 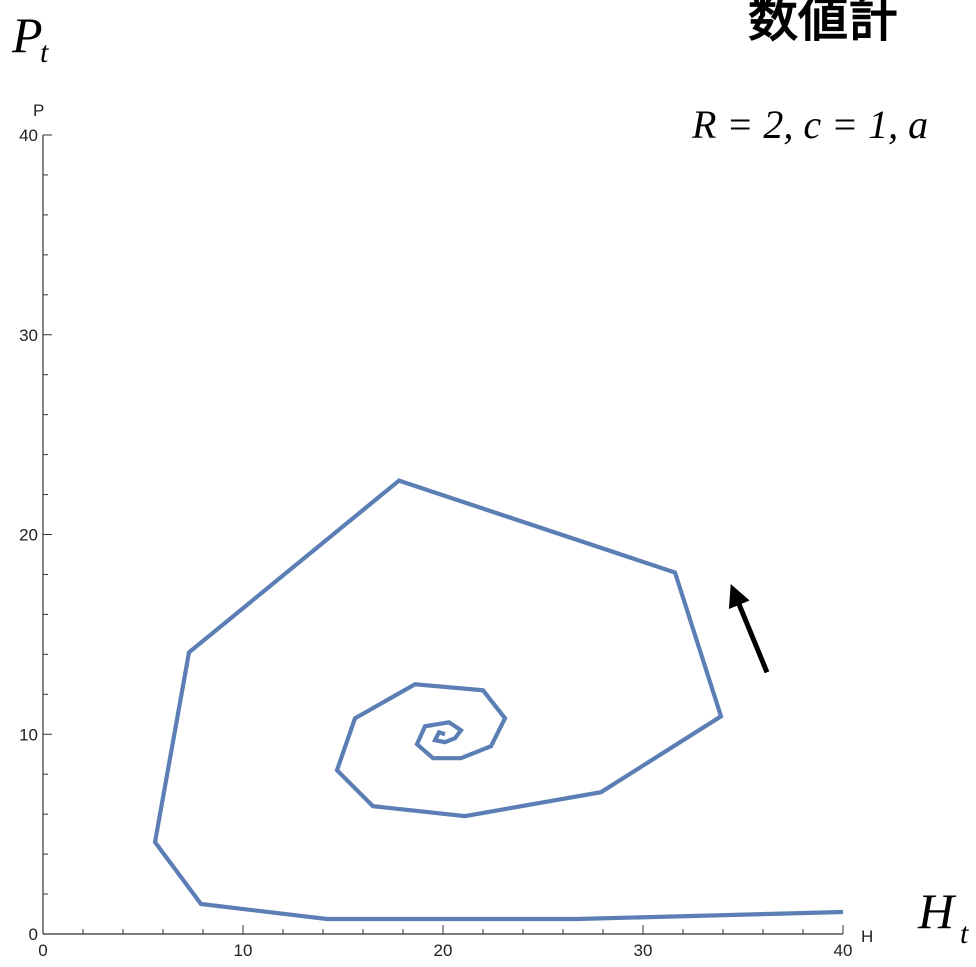 What do you see at coordinates (964, 933) in the screenshot?
I see `x-math-subscript: t` at bounding box center [964, 933].